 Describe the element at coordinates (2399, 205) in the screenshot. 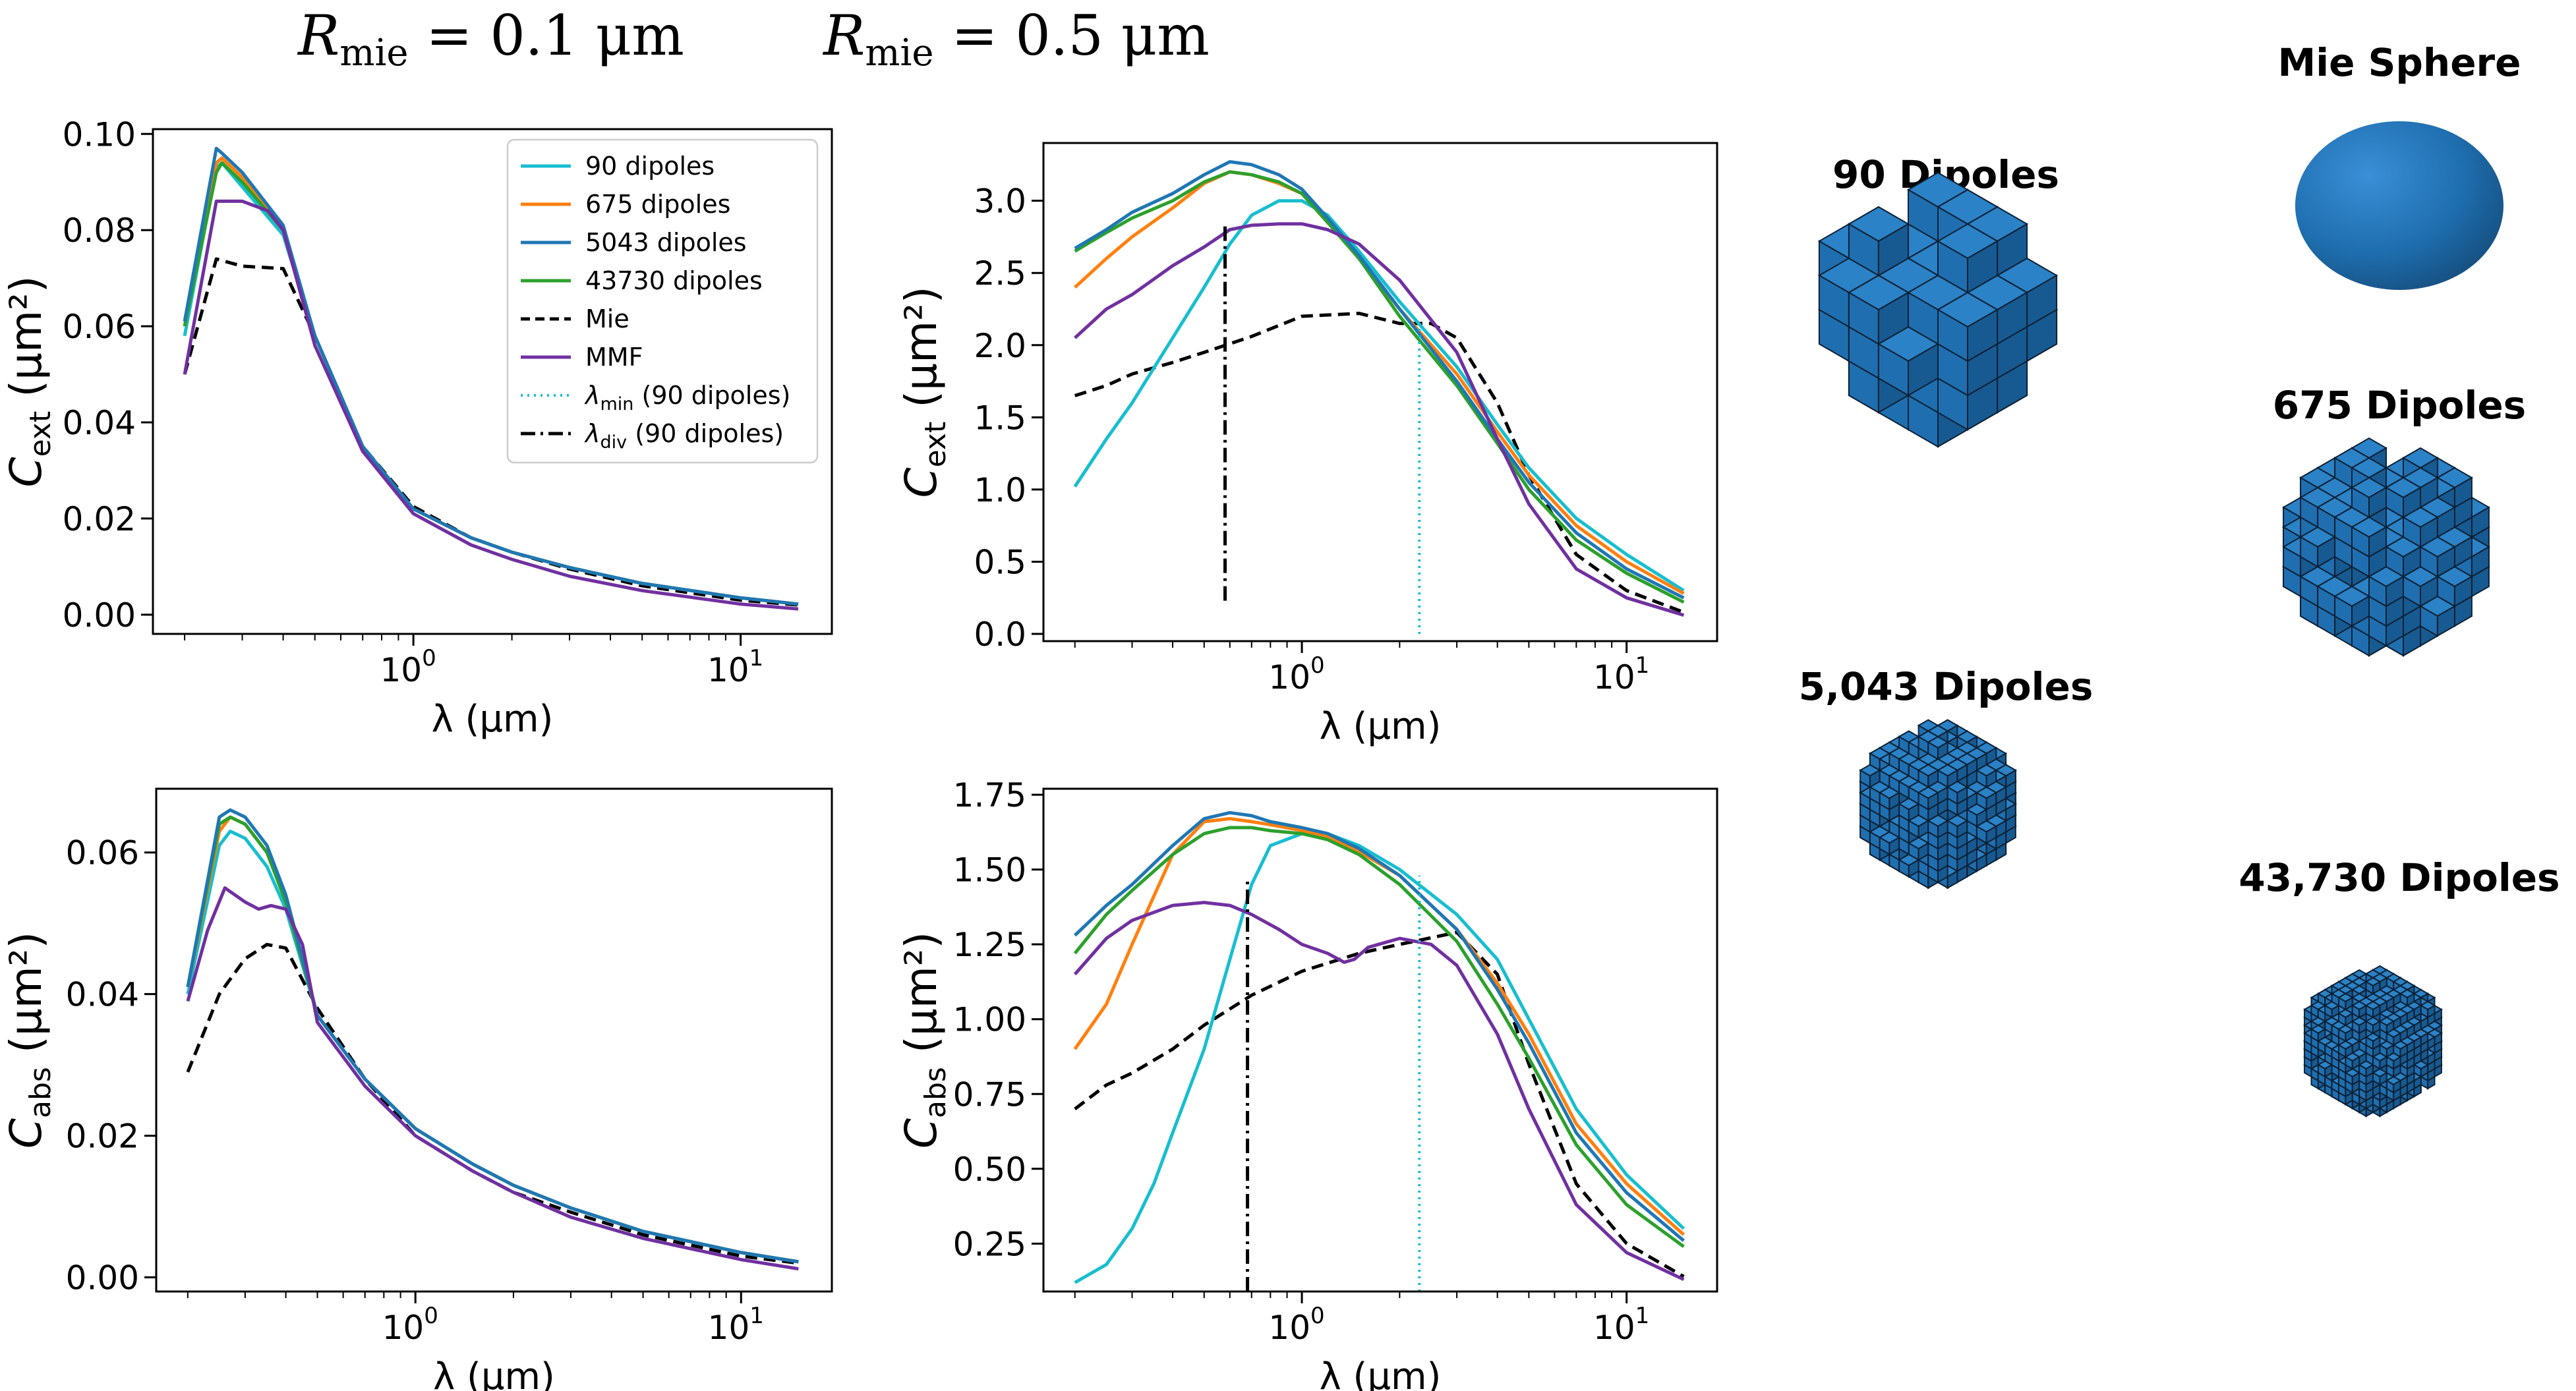

I see `mie-sphere-graphic` at that location.